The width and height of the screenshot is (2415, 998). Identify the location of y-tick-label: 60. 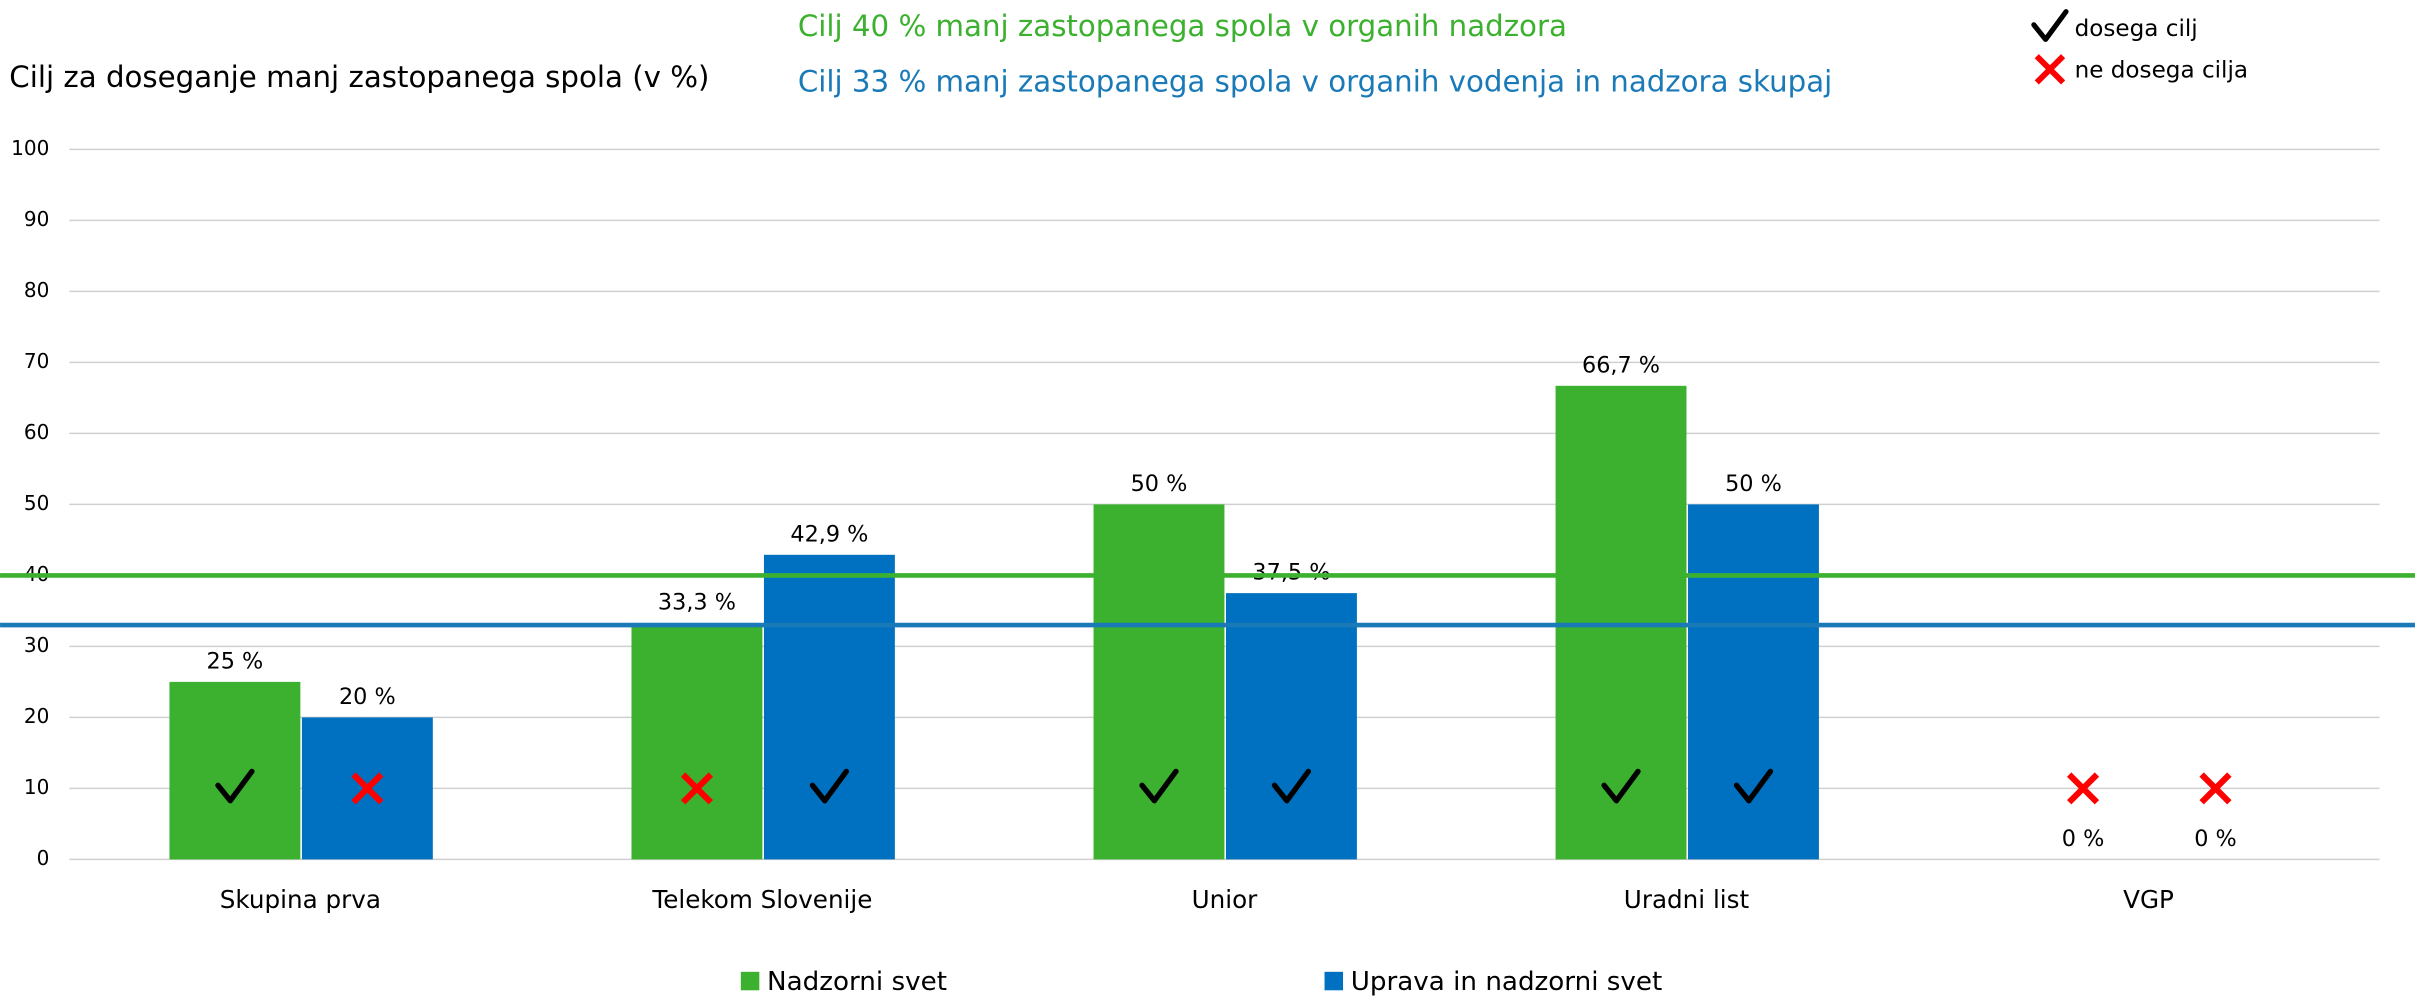
(36, 432).